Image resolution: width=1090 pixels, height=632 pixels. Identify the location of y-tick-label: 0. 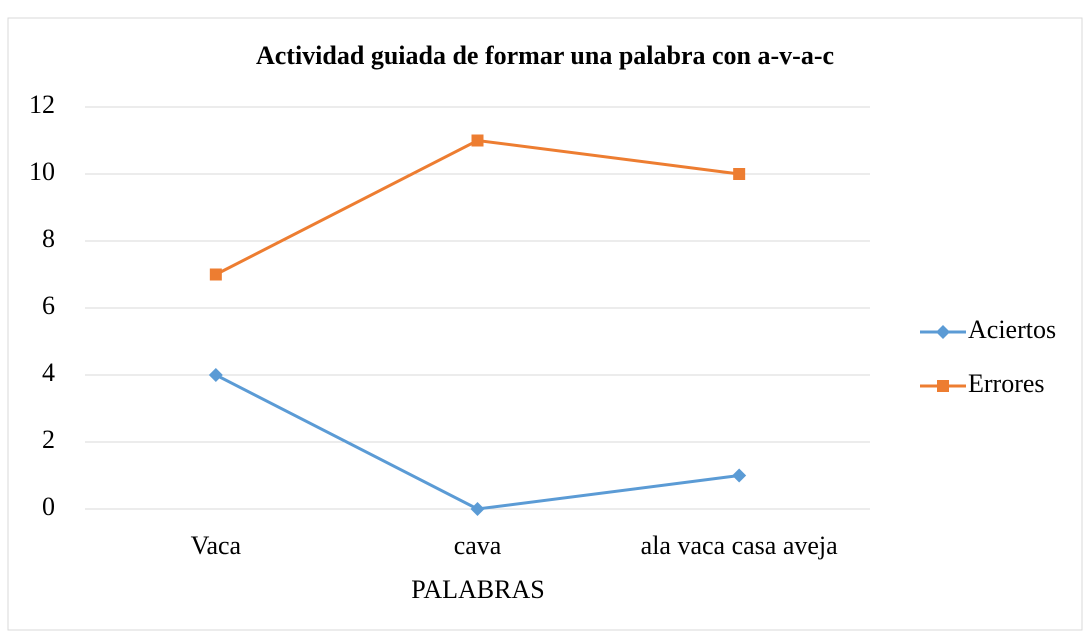
(48, 506).